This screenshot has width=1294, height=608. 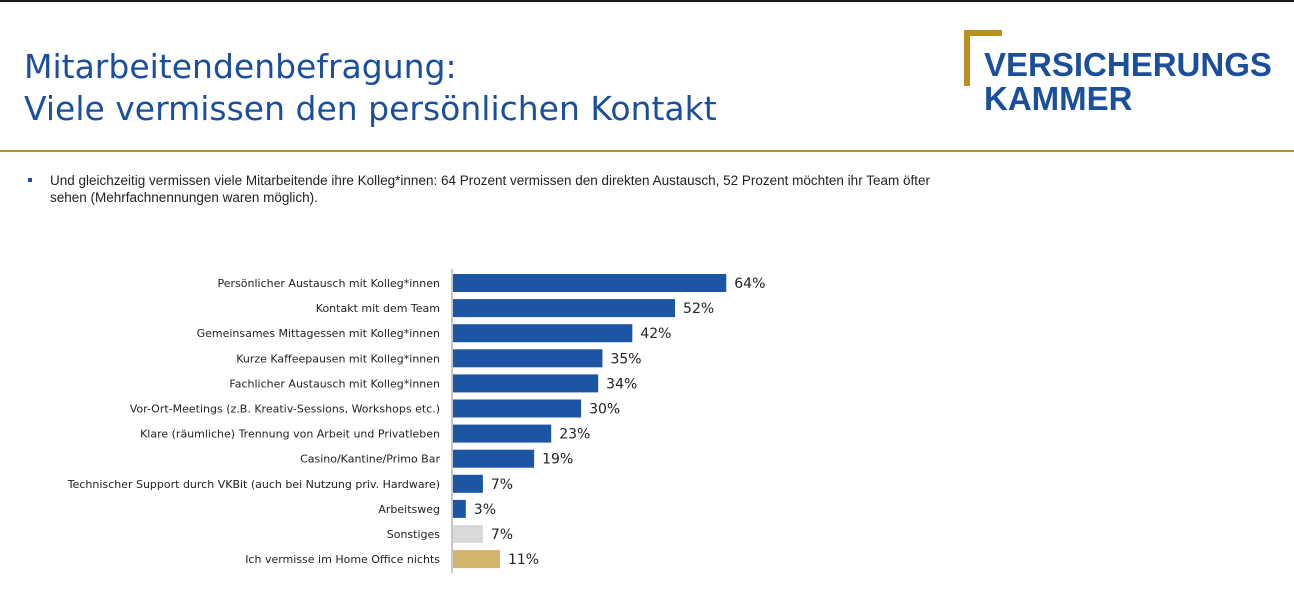 What do you see at coordinates (967, 58) in the screenshot?
I see `logo-bracket-icon` at bounding box center [967, 58].